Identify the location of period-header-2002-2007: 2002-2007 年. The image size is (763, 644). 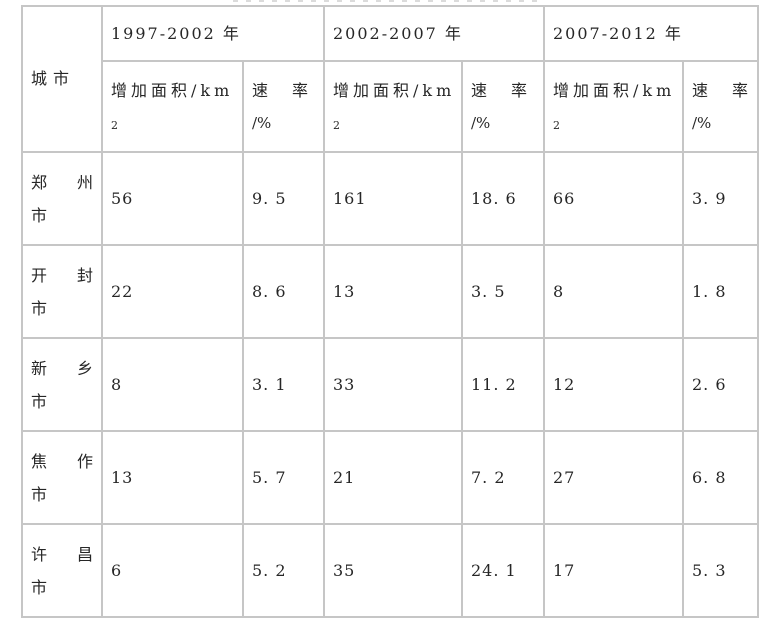
(434, 33).